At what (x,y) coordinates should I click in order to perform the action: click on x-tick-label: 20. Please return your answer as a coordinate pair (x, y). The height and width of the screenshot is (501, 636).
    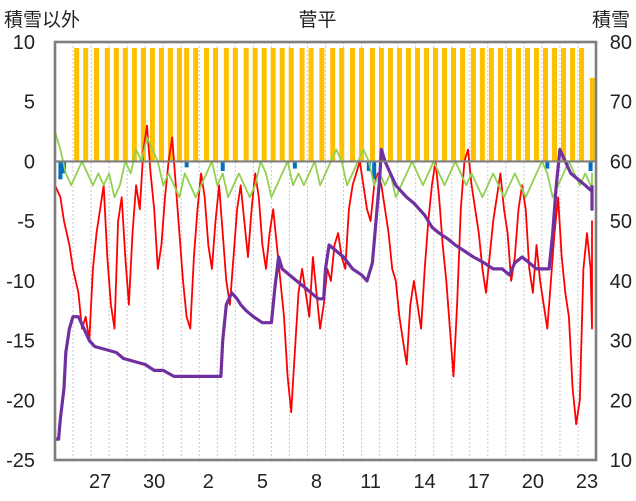
    Looking at the image, I should click on (533, 482).